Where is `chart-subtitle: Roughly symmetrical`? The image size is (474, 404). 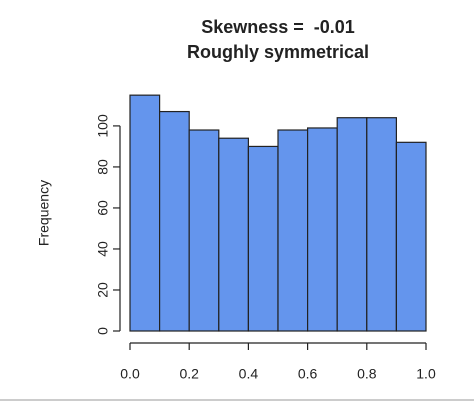 chart-subtitle: Roughly symmetrical is located at coordinates (278, 52).